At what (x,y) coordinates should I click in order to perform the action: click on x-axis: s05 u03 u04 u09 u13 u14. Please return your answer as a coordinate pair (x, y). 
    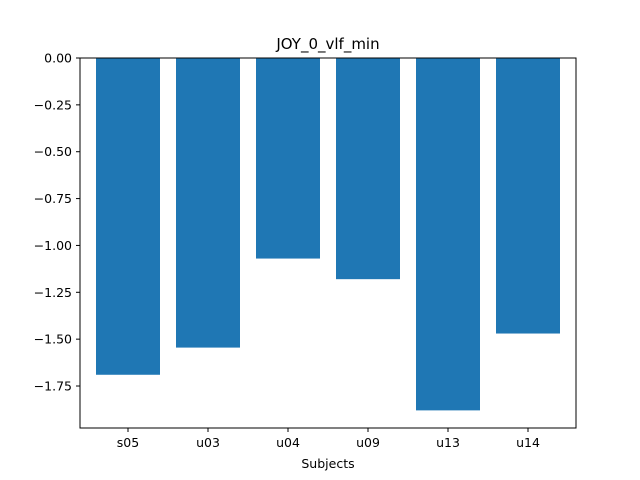
    Looking at the image, I should click on (328, 439).